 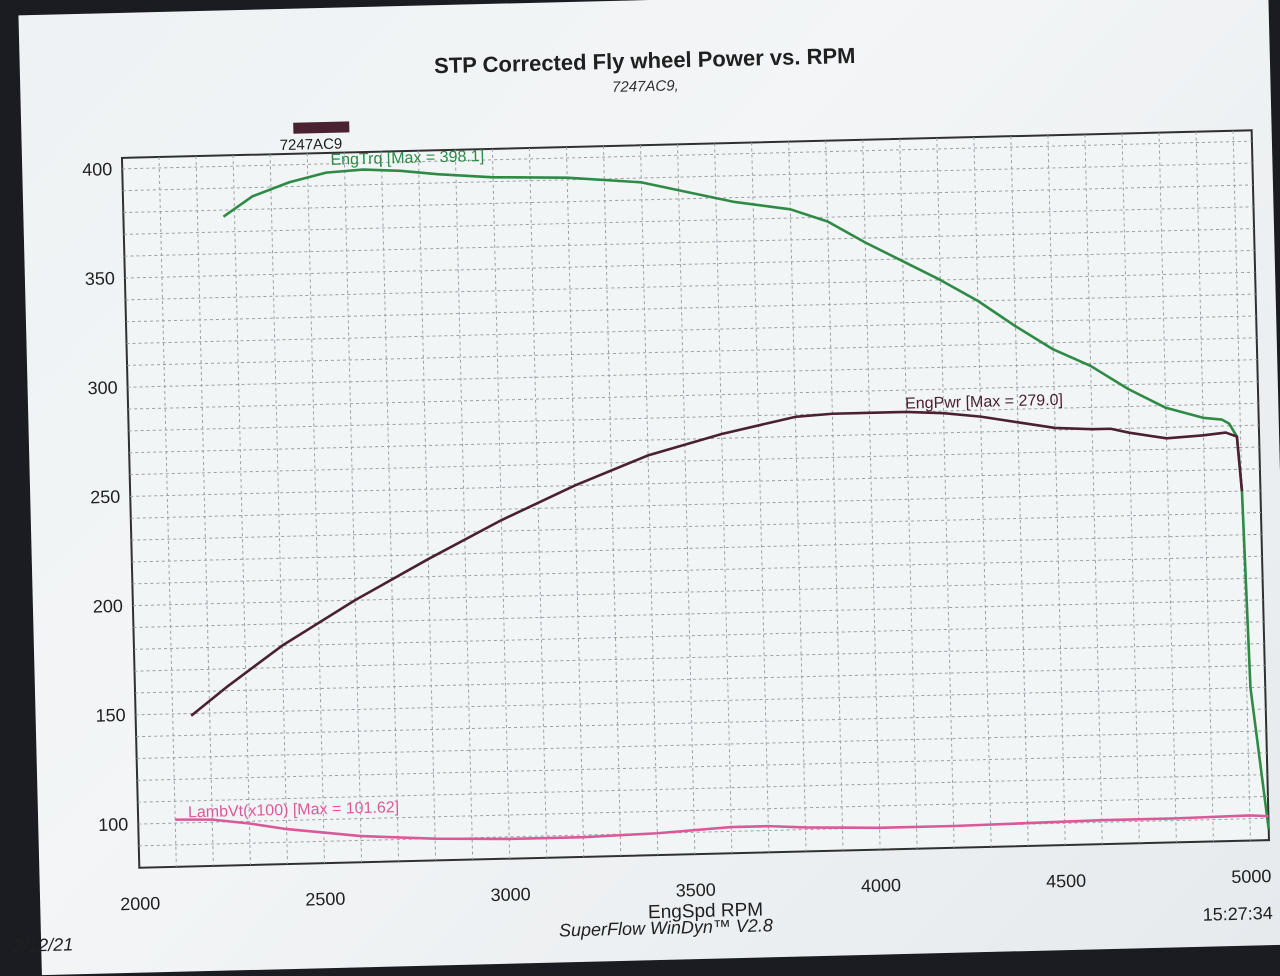 What do you see at coordinates (706, 911) in the screenshot?
I see `x-axis-label: EngSpd RPM` at bounding box center [706, 911].